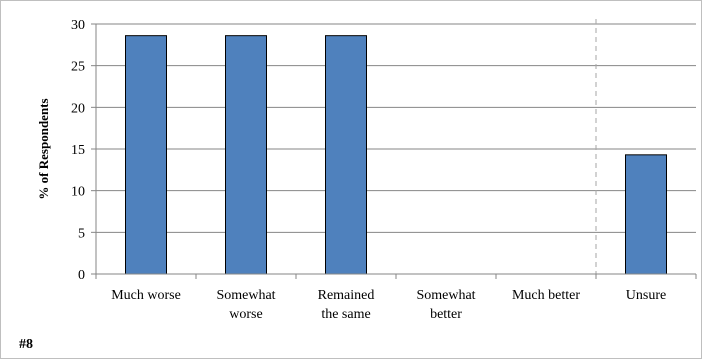  Describe the element at coordinates (546, 295) in the screenshot. I see `x-tick-label: Much better` at that location.